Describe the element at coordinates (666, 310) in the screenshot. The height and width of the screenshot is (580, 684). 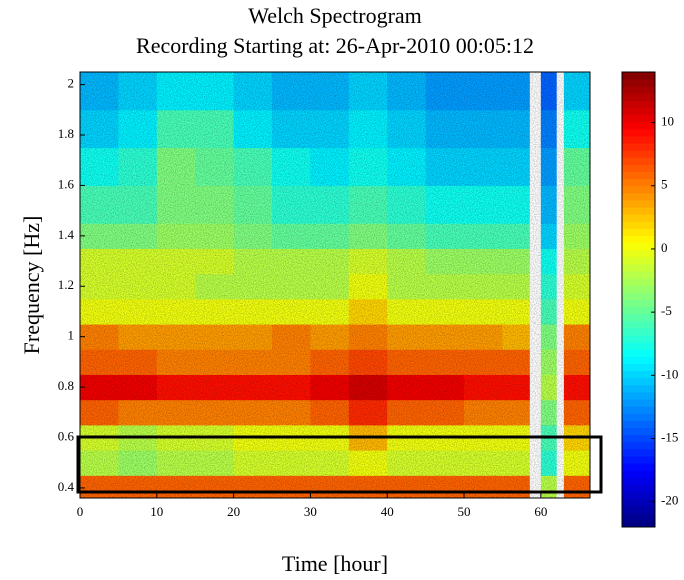
I see `colorbar-tick-label: -5` at that location.